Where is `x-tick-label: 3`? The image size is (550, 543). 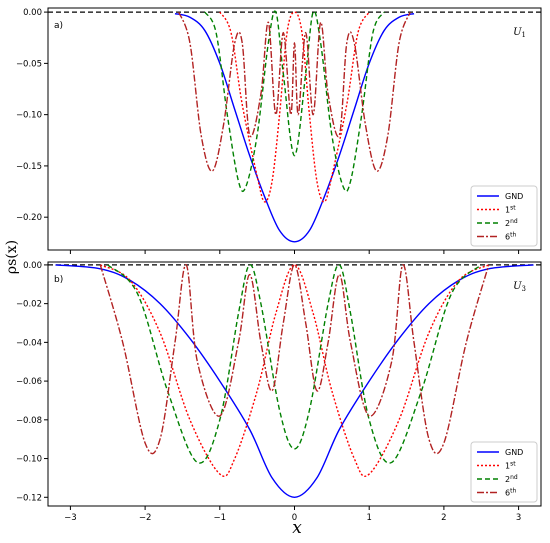
x-tick-label: 3 is located at coordinates (518, 518).